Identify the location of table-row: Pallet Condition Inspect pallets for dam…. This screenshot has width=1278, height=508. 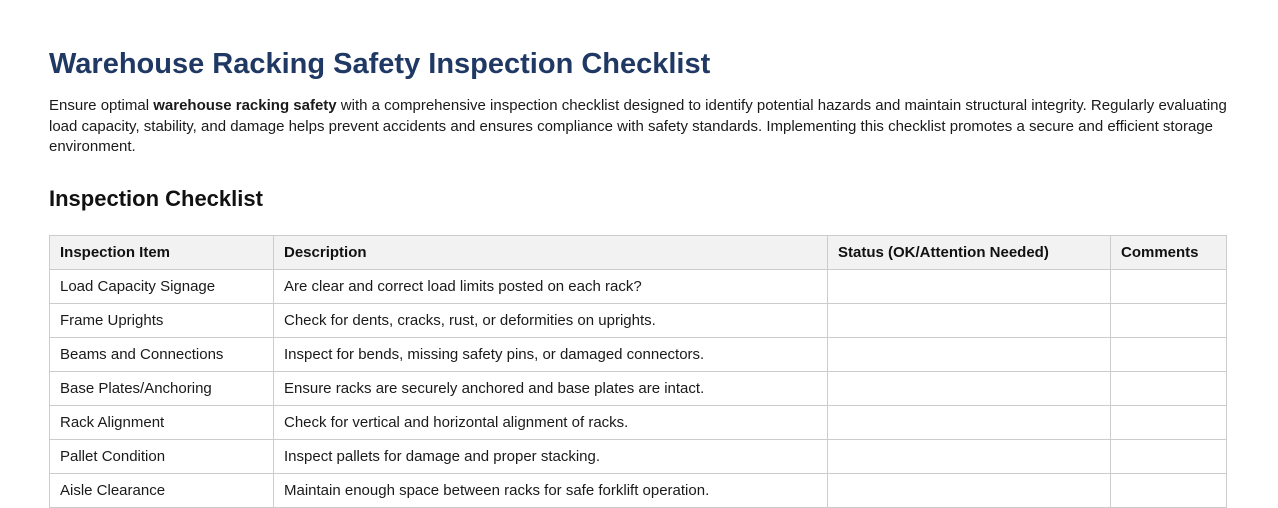
(638, 456).